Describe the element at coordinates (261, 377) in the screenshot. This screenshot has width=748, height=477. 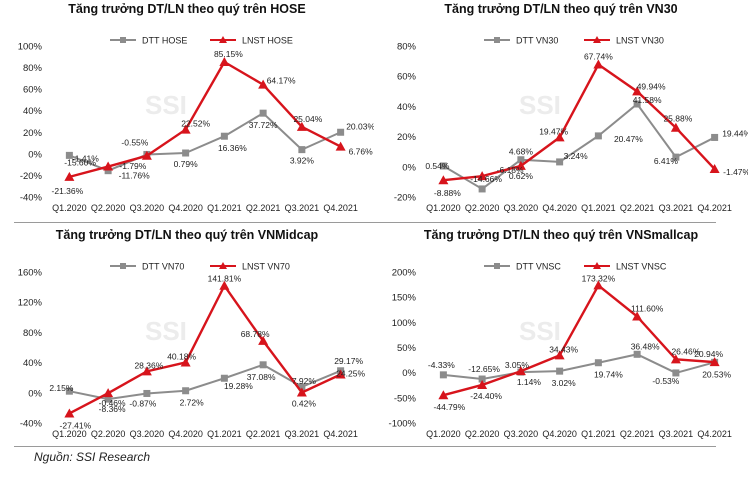
I see `data-label: 37.08%` at that location.